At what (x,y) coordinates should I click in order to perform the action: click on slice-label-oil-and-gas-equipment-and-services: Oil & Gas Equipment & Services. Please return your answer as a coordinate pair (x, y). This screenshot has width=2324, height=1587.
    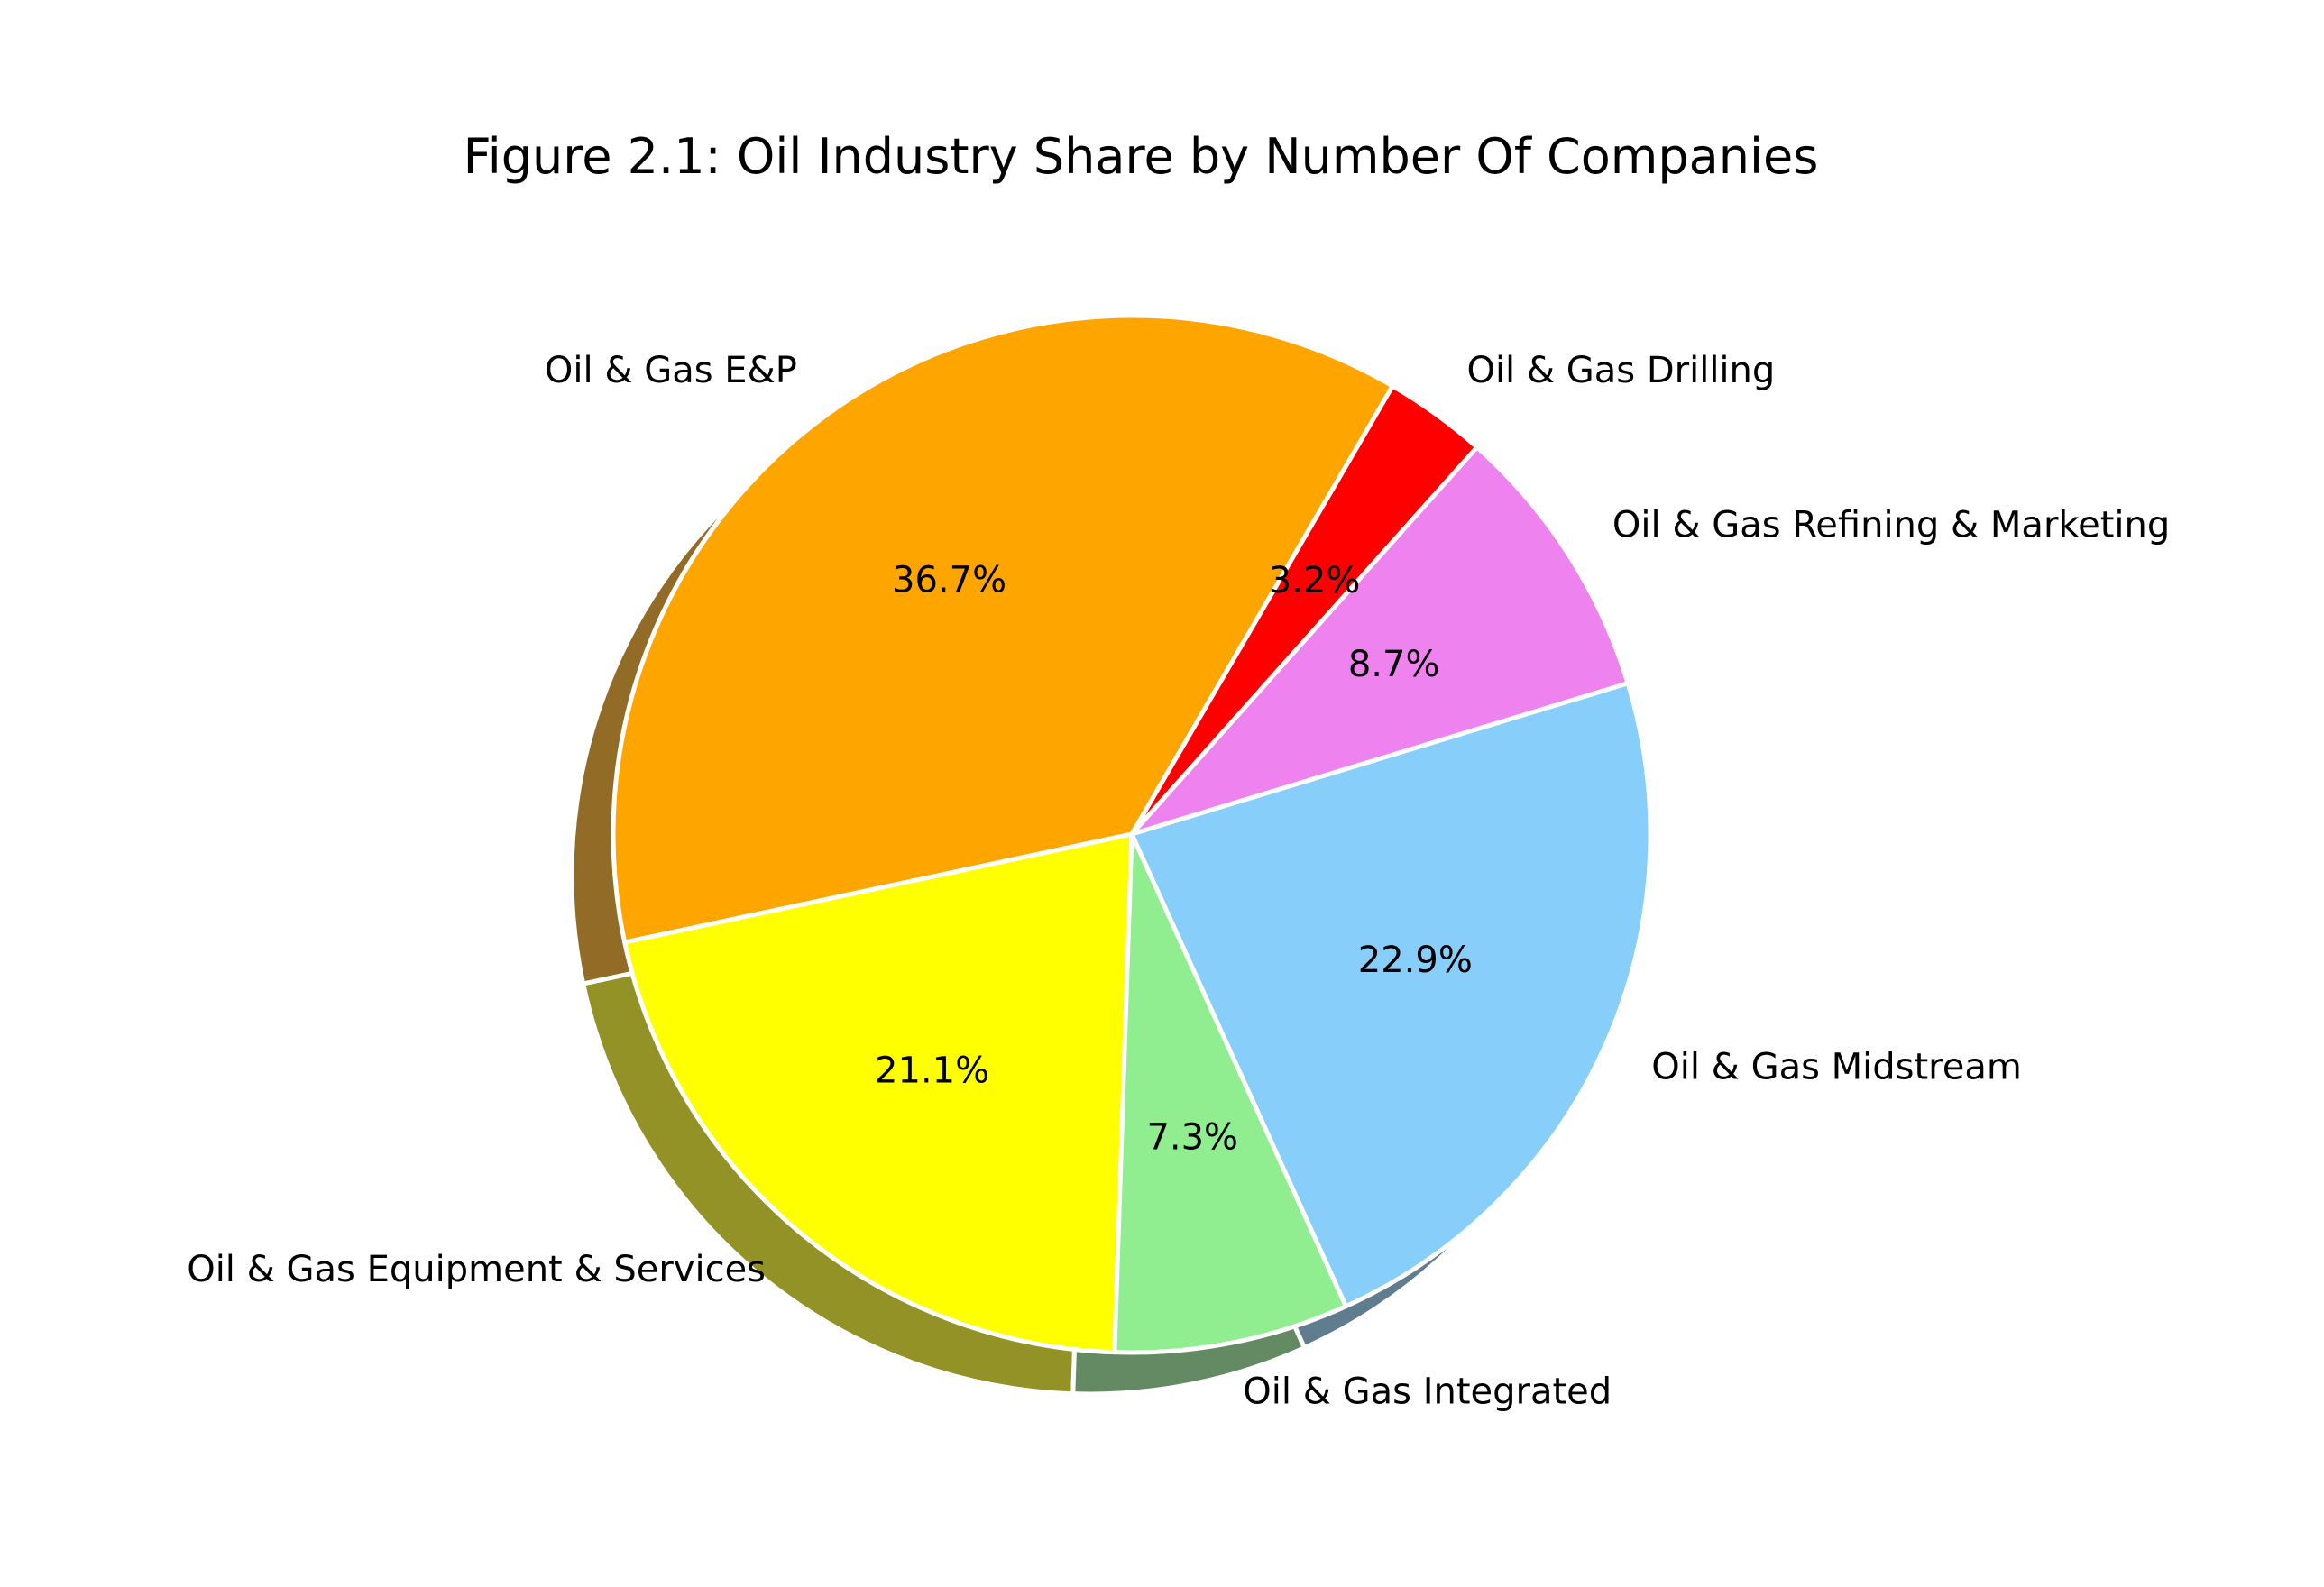
    Looking at the image, I should click on (476, 1270).